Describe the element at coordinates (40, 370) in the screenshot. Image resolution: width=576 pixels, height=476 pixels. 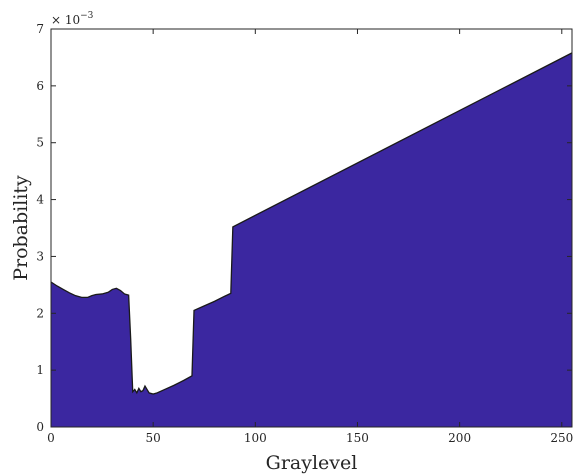
I see `y-tick-label: 1` at that location.